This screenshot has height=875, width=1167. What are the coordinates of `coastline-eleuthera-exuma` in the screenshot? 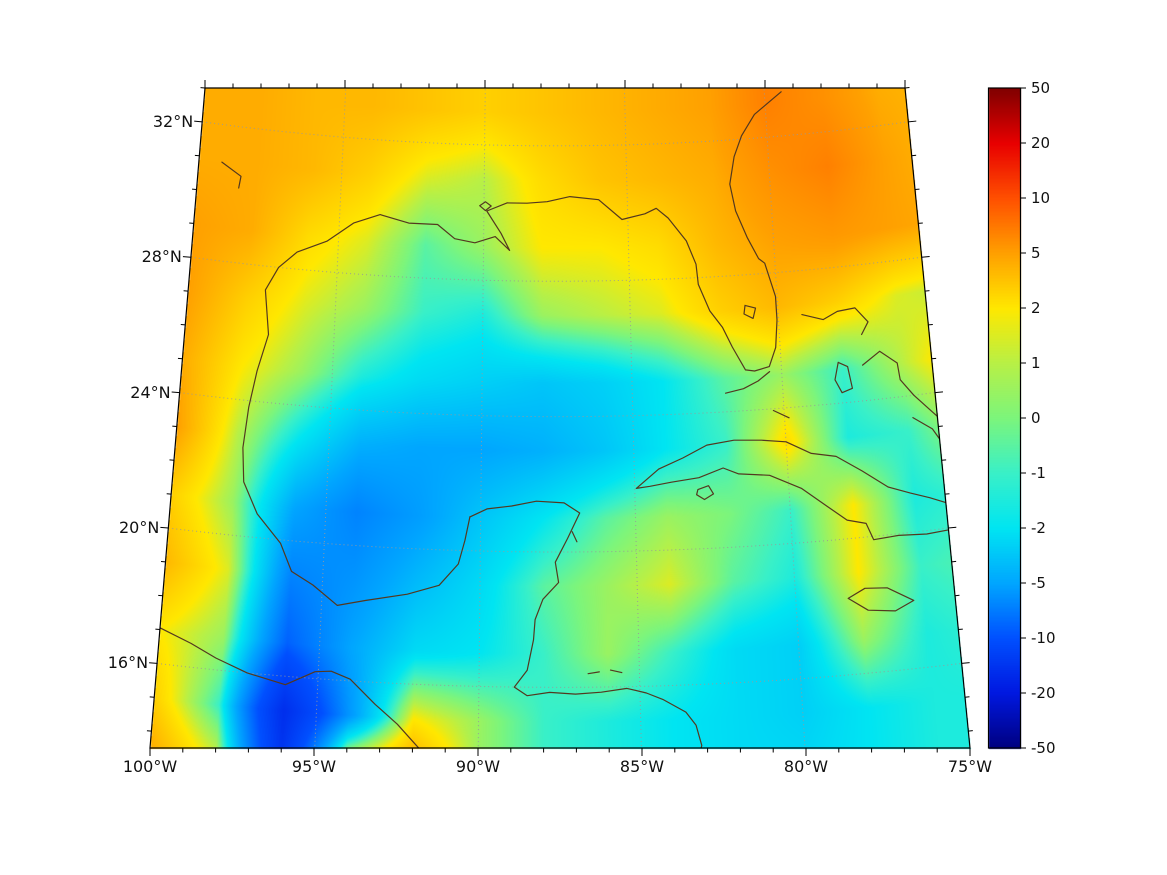 It's located at (902, 385).